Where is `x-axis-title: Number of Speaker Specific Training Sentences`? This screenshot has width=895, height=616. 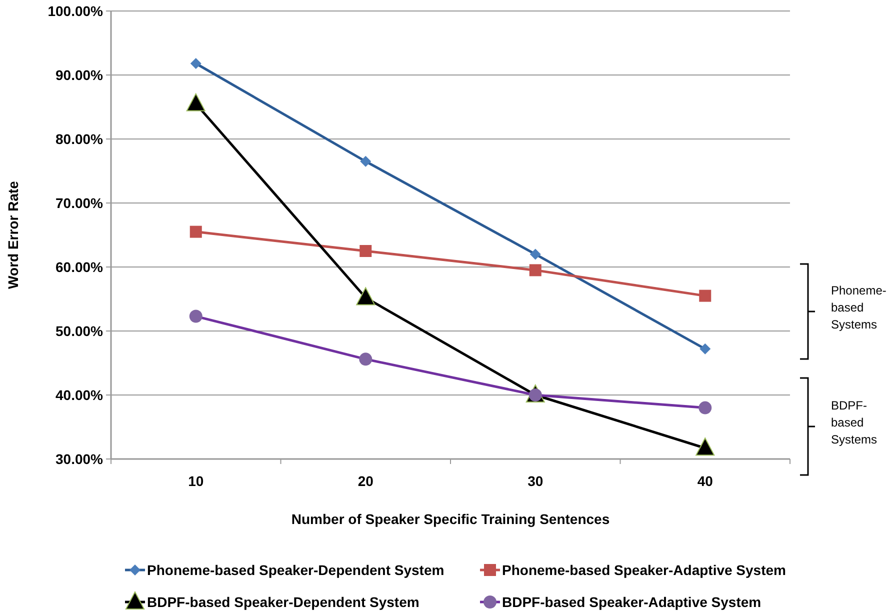 x-axis-title: Number of Speaker Specific Training Sentences is located at coordinates (450, 519).